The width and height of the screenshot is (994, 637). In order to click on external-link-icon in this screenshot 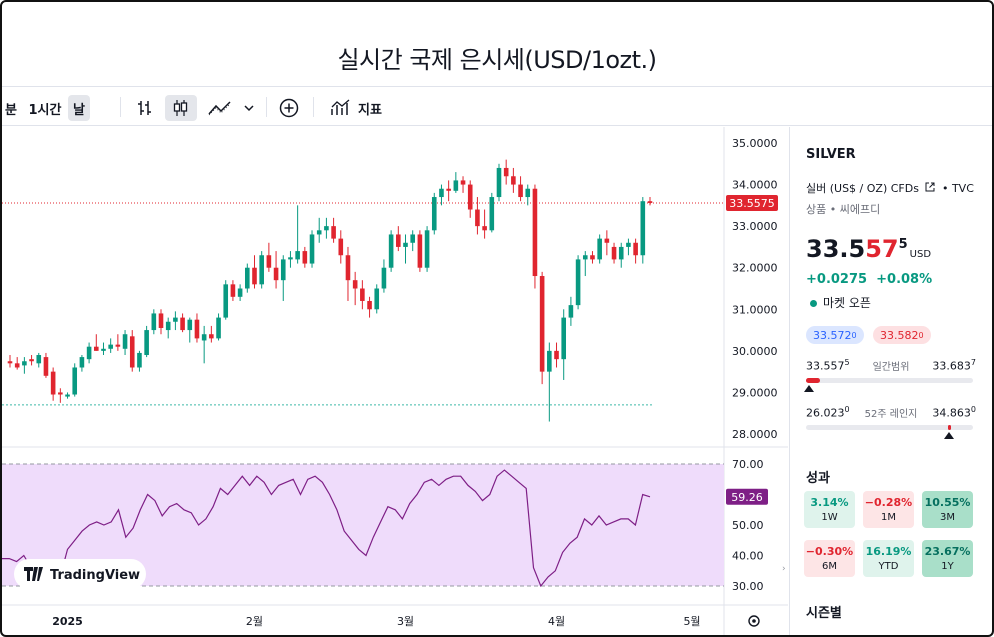, I will do `click(930, 187)`.